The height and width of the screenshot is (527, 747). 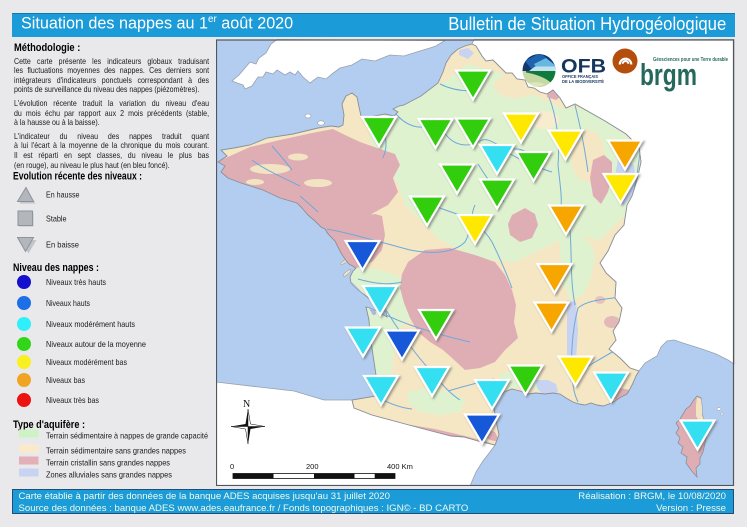 I want to click on svg-text: 0, so click(x=232, y=466).